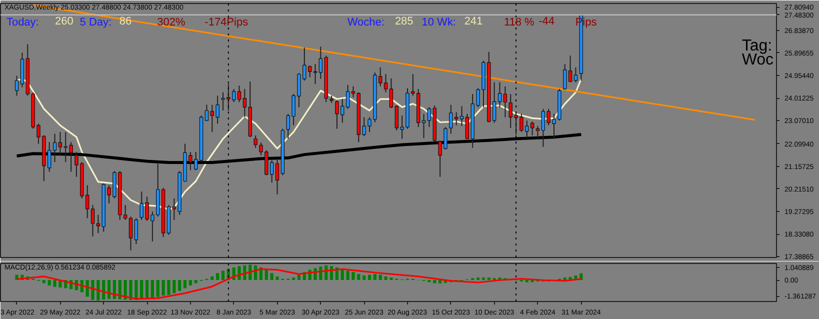 The height and width of the screenshot is (319, 819). What do you see at coordinates (22, 22) in the screenshot?
I see `annotation: Today:` at bounding box center [22, 22].